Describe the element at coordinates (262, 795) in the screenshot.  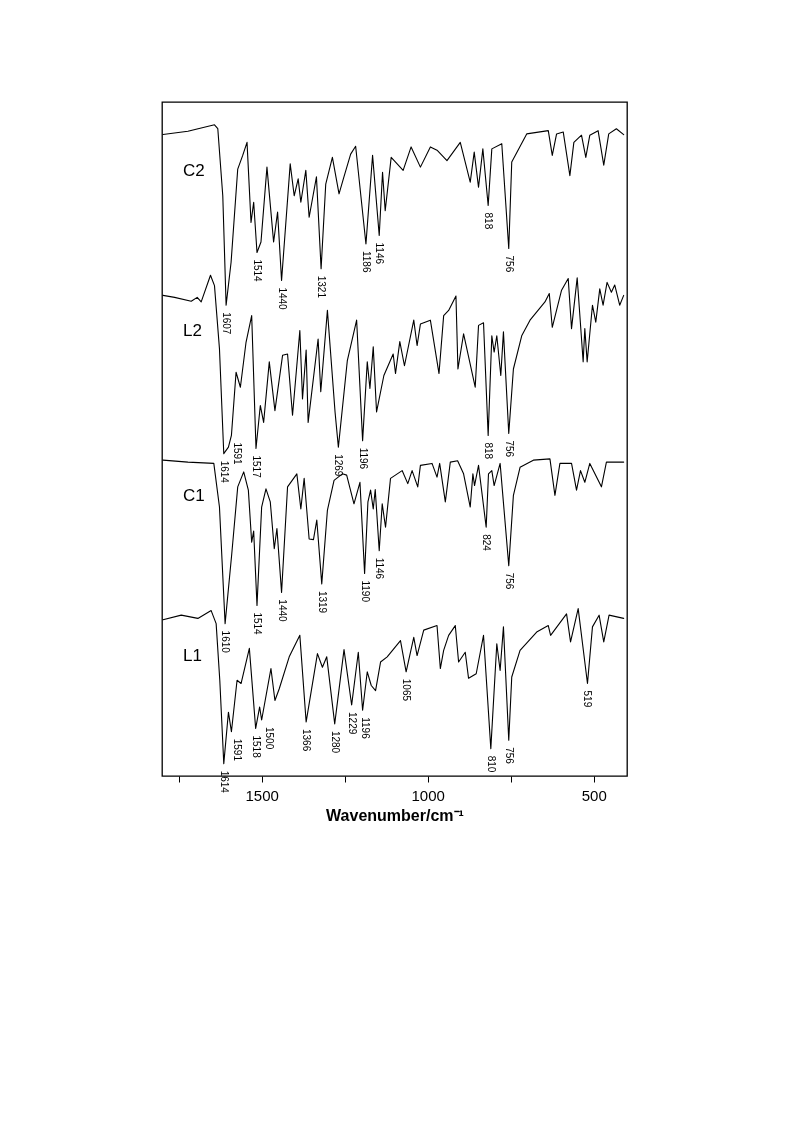
I see `x-tick-label: 1500` at that location.